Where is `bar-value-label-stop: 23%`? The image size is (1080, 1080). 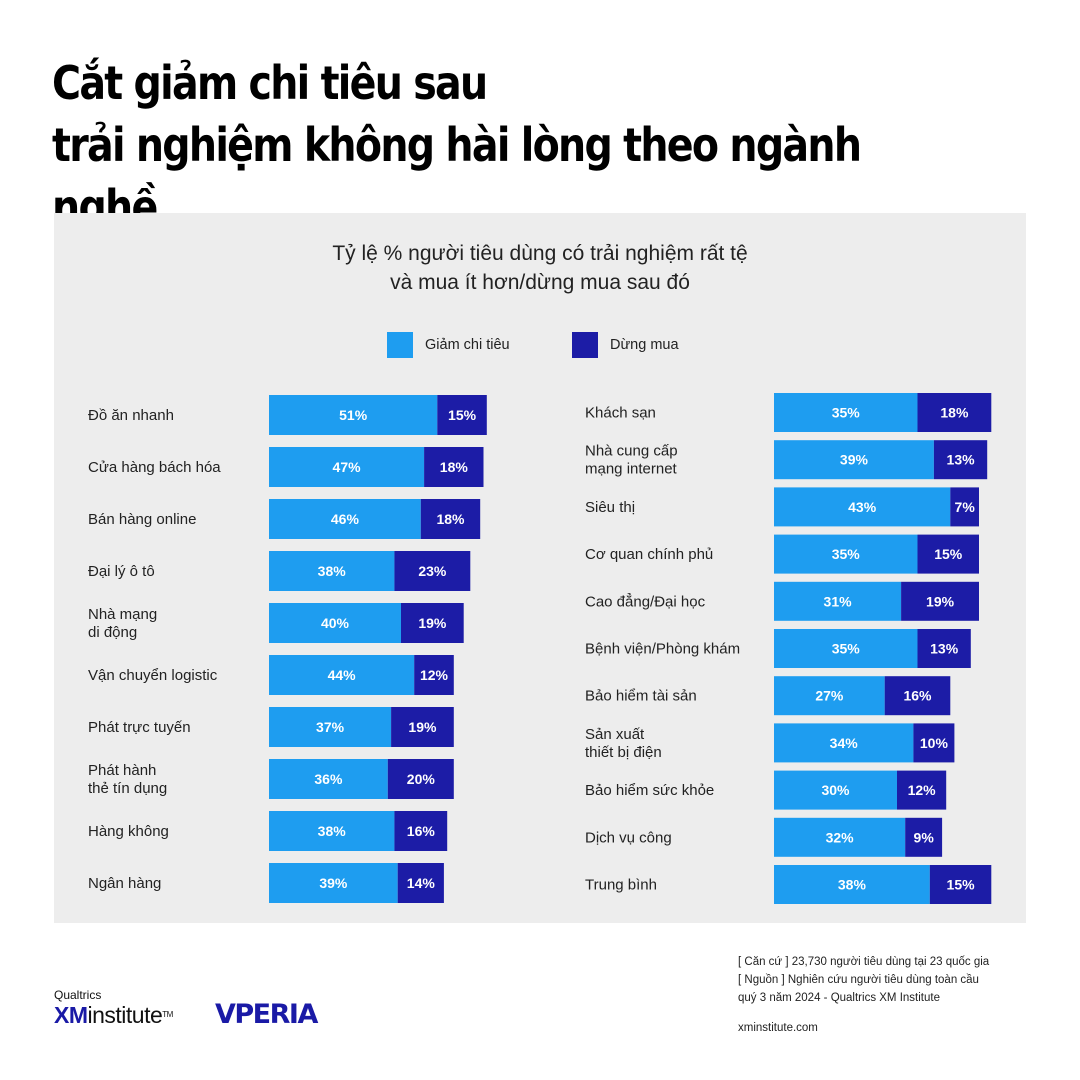 bar-value-label-stop: 23% is located at coordinates (432, 571).